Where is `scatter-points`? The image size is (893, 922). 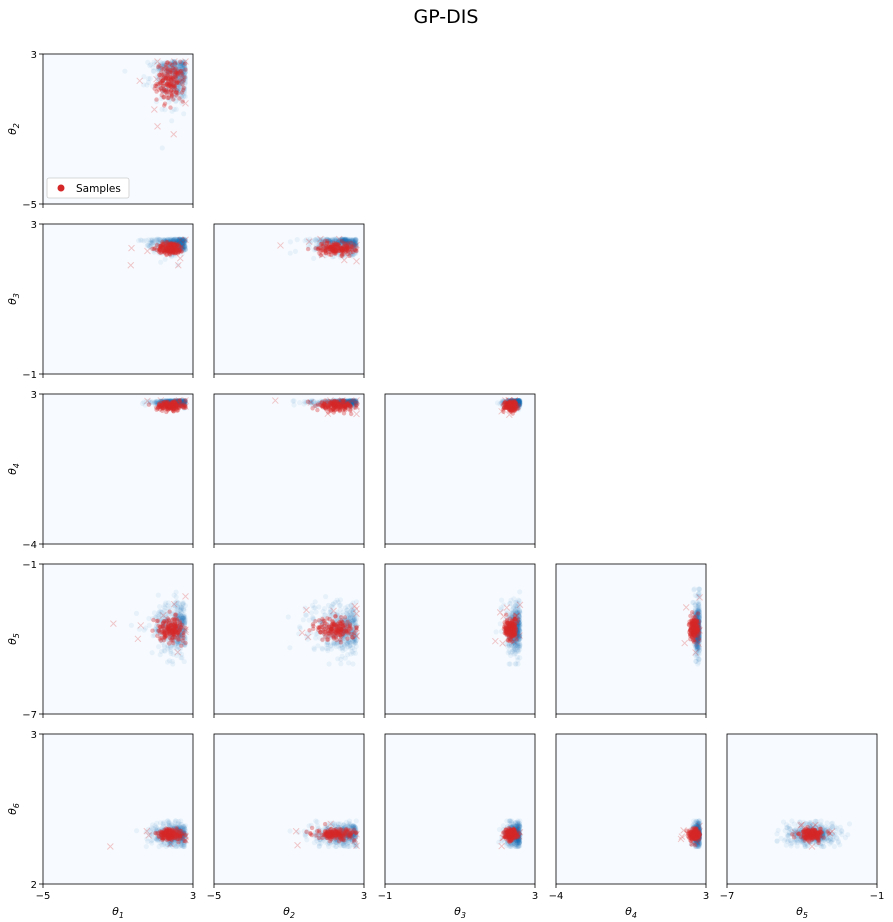 scatter-points is located at coordinates (318, 250).